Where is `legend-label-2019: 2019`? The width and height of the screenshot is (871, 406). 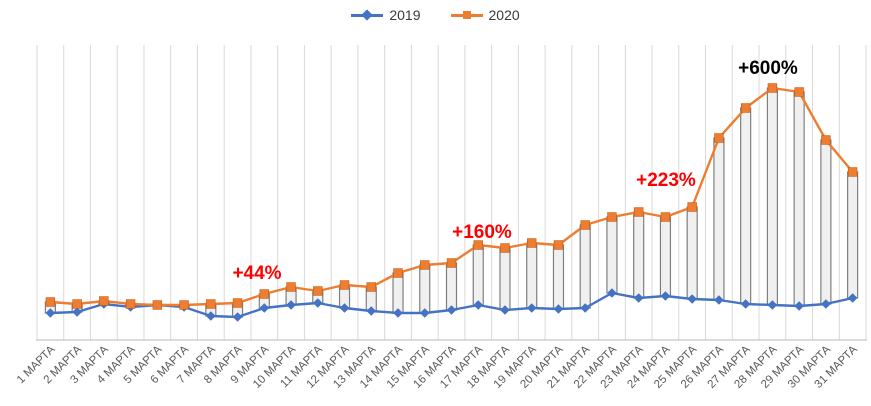 legend-label-2019: 2019 is located at coordinates (405, 15).